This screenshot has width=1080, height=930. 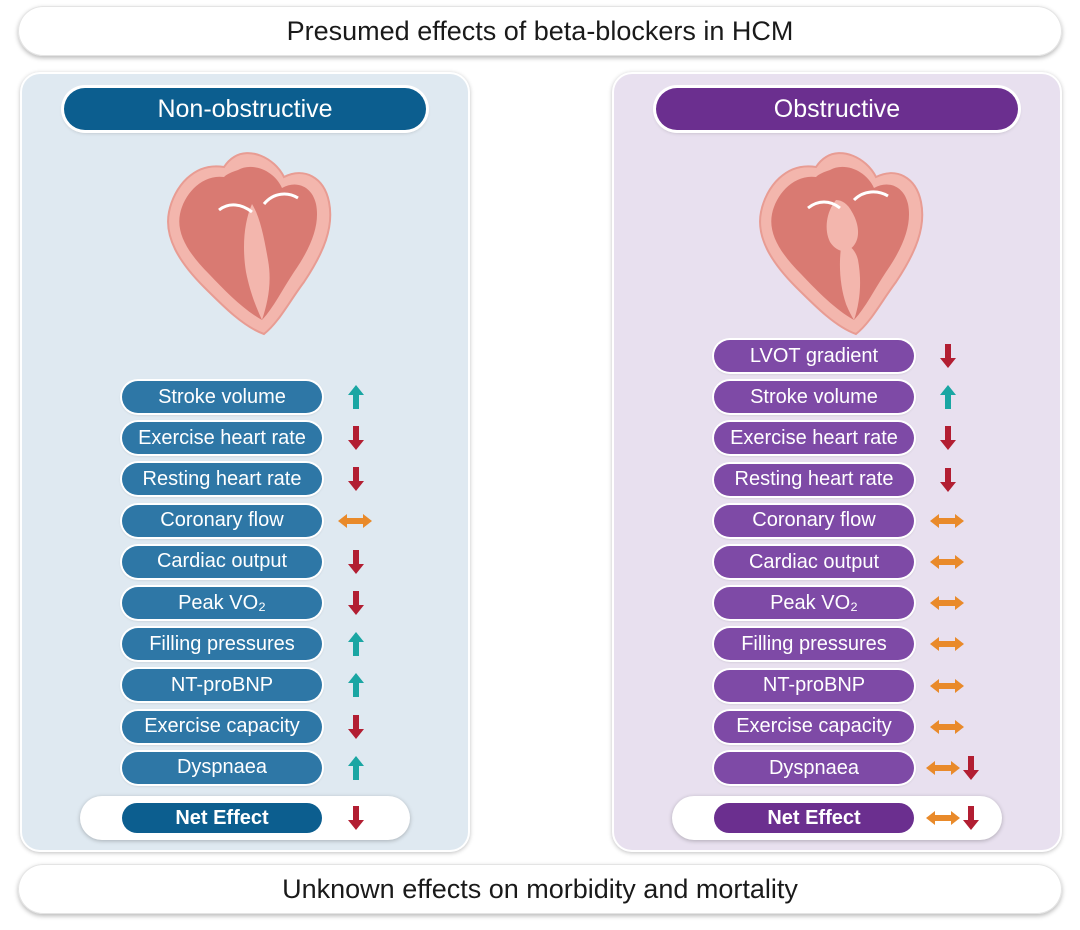 I want to click on net-effect-arrow-non-obstructive-icon, so click(x=356, y=818).